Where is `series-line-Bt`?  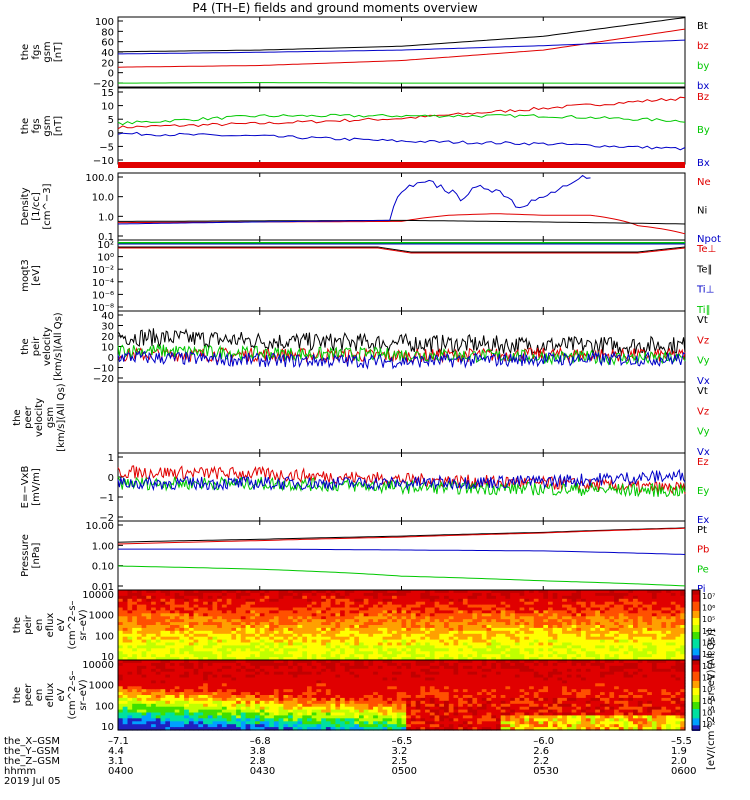 series-line-Bt is located at coordinates (402, 35).